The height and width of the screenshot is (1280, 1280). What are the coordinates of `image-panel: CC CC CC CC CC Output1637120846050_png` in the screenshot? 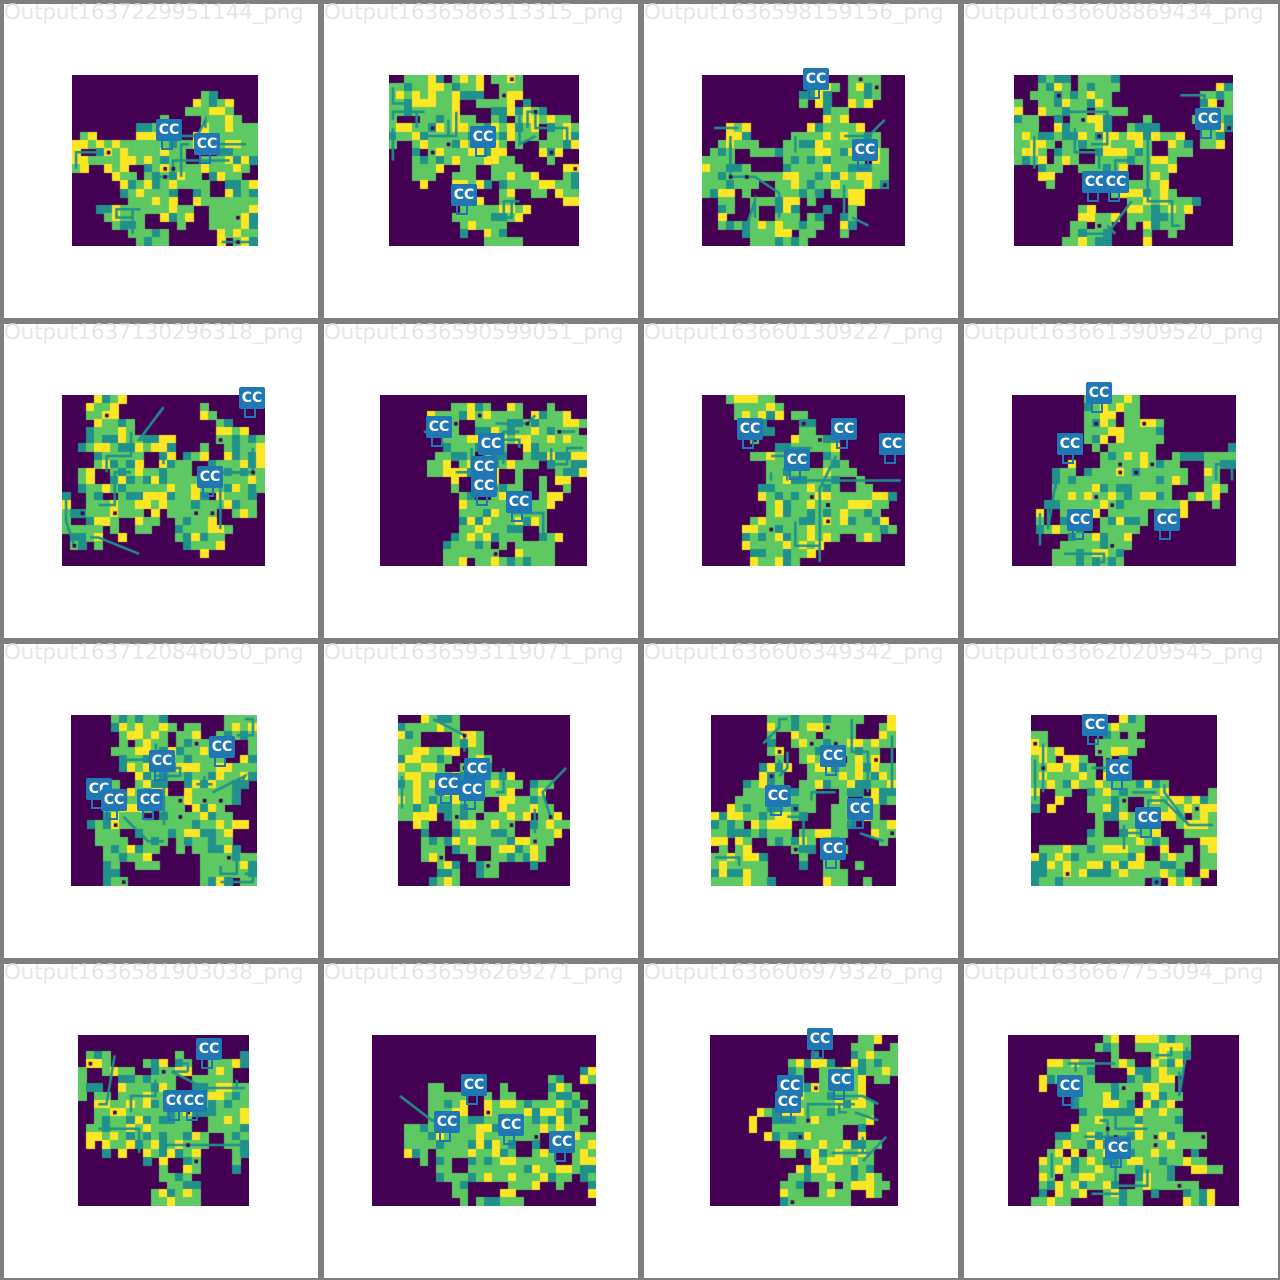 It's located at (161, 799).